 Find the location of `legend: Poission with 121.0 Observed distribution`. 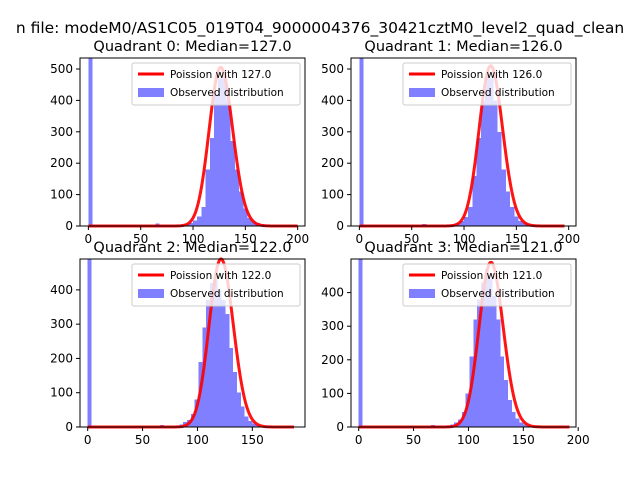

legend: Poission with 121.0 Observed distribution is located at coordinates (487, 285).